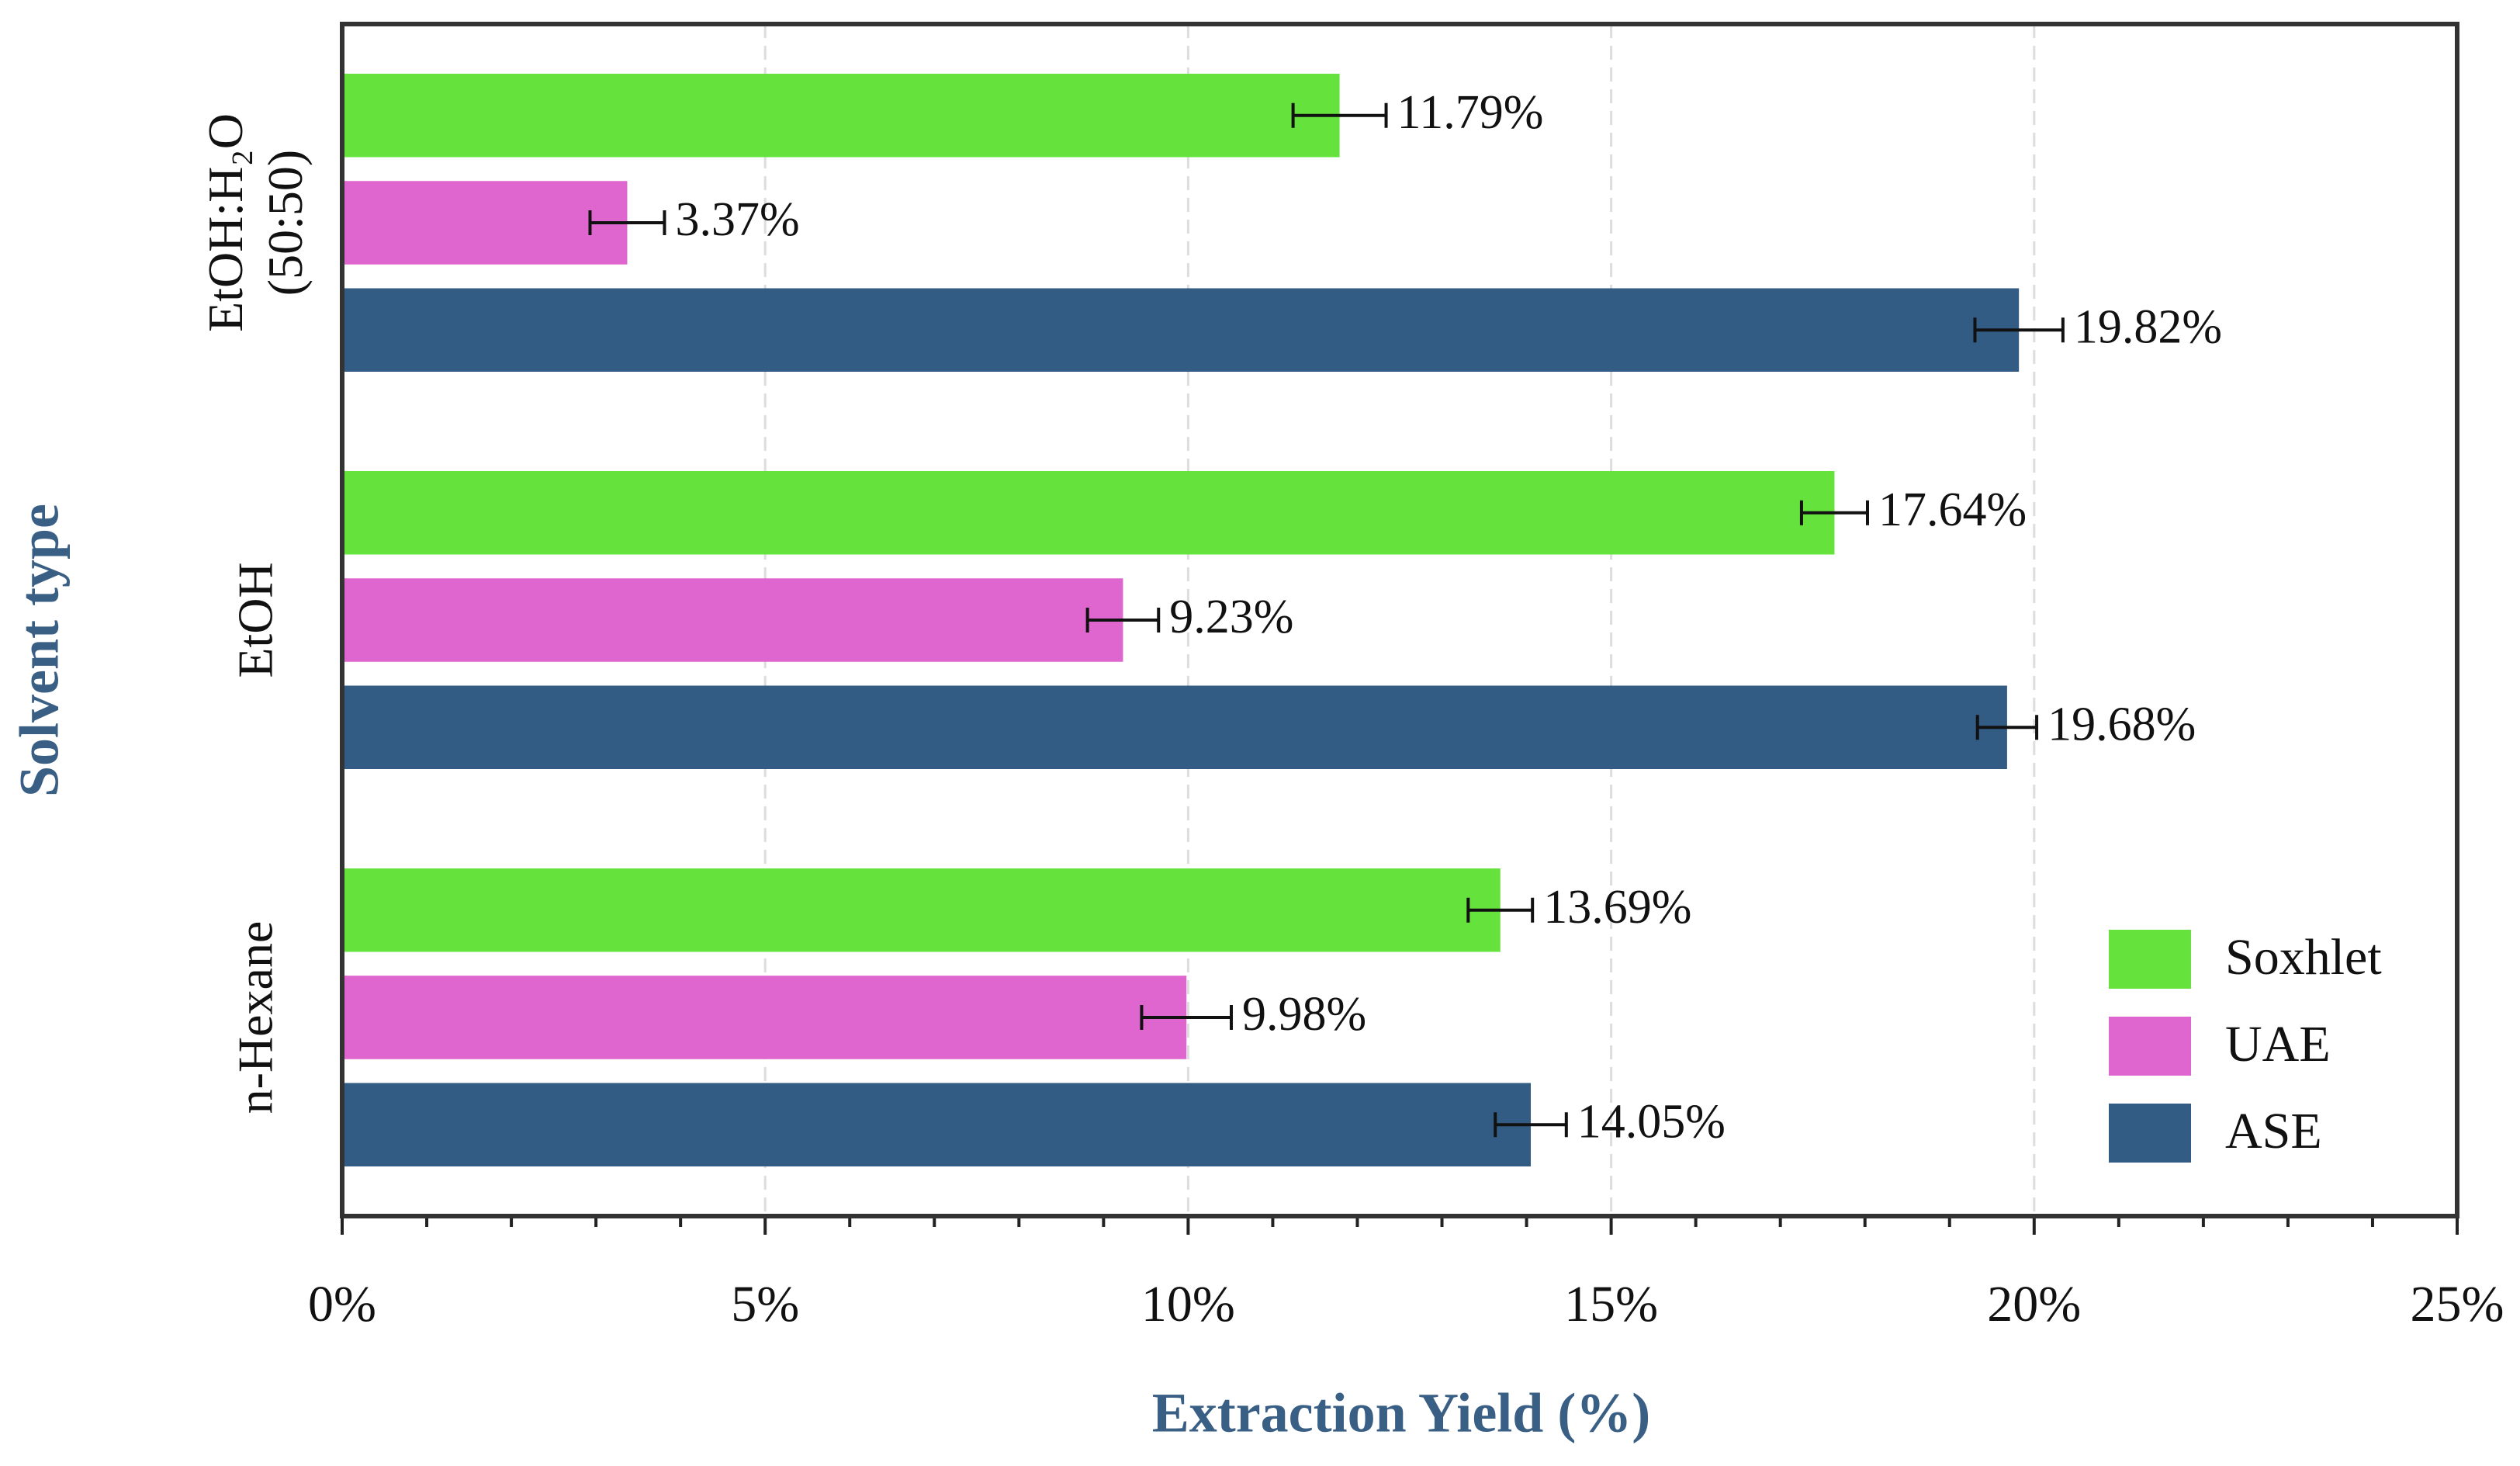 This screenshot has height=1466, width=2520. What do you see at coordinates (1402, 1413) in the screenshot?
I see `x-axis-title: Extraction Yield (%)` at bounding box center [1402, 1413].